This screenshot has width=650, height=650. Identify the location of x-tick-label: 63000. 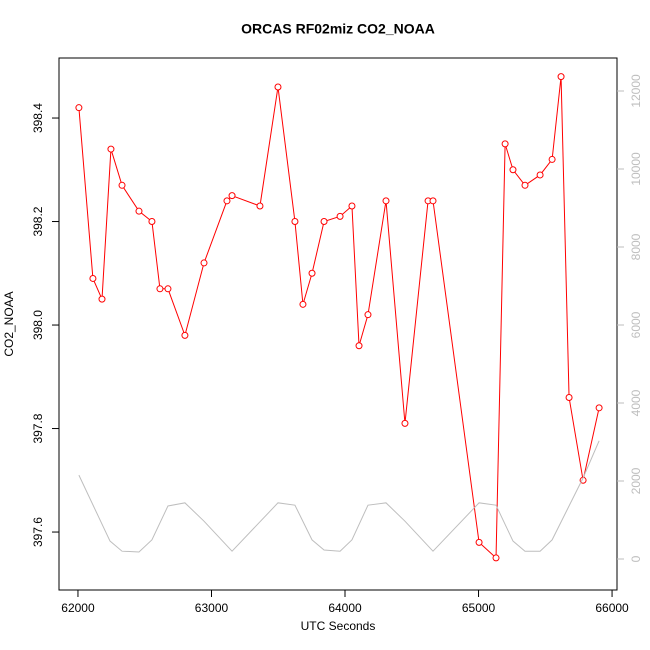
(212, 608).